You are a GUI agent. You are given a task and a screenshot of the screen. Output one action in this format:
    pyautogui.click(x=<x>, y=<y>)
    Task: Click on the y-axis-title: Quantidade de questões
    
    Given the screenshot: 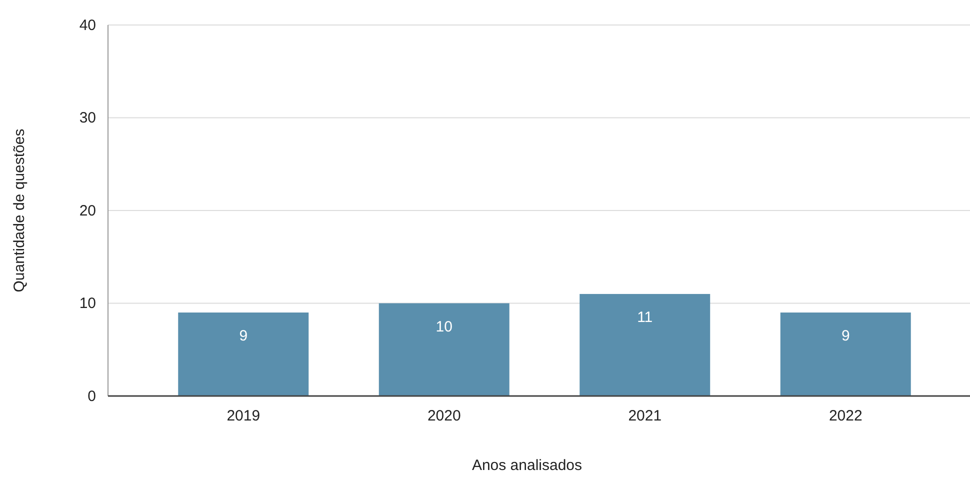 What is the action you would take?
    pyautogui.click(x=19, y=210)
    